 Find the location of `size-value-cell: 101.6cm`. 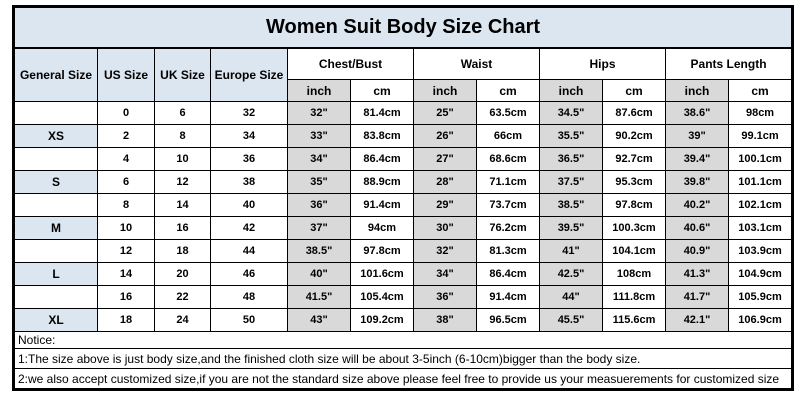

size-value-cell: 101.6cm is located at coordinates (382, 274).